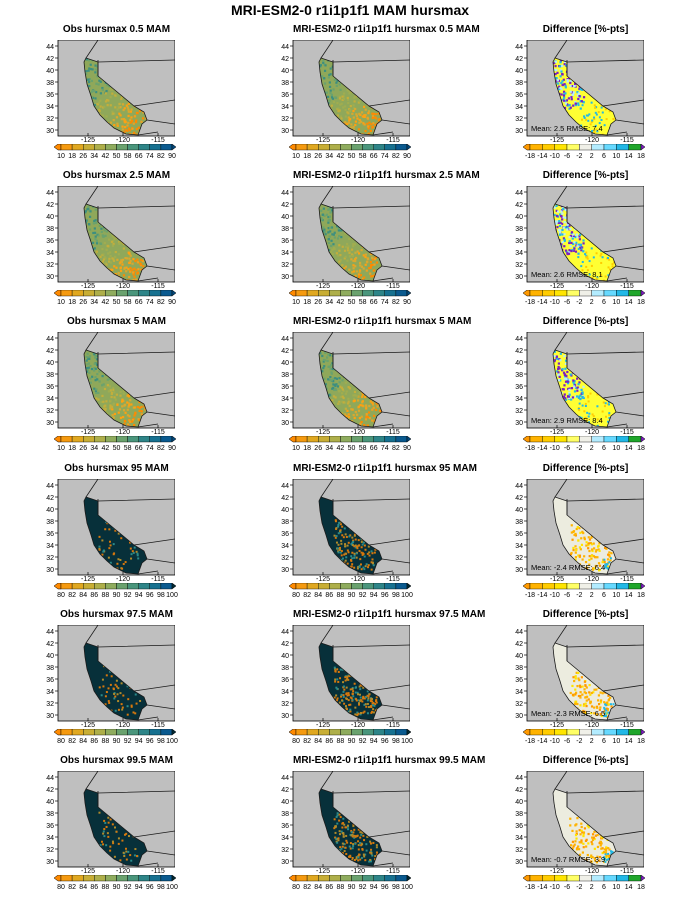 The width and height of the screenshot is (700, 900). What do you see at coordinates (116, 591) in the screenshot?
I see `colorbar: 80 82 84 86 88 90 92 94 96 98 100` at bounding box center [116, 591].